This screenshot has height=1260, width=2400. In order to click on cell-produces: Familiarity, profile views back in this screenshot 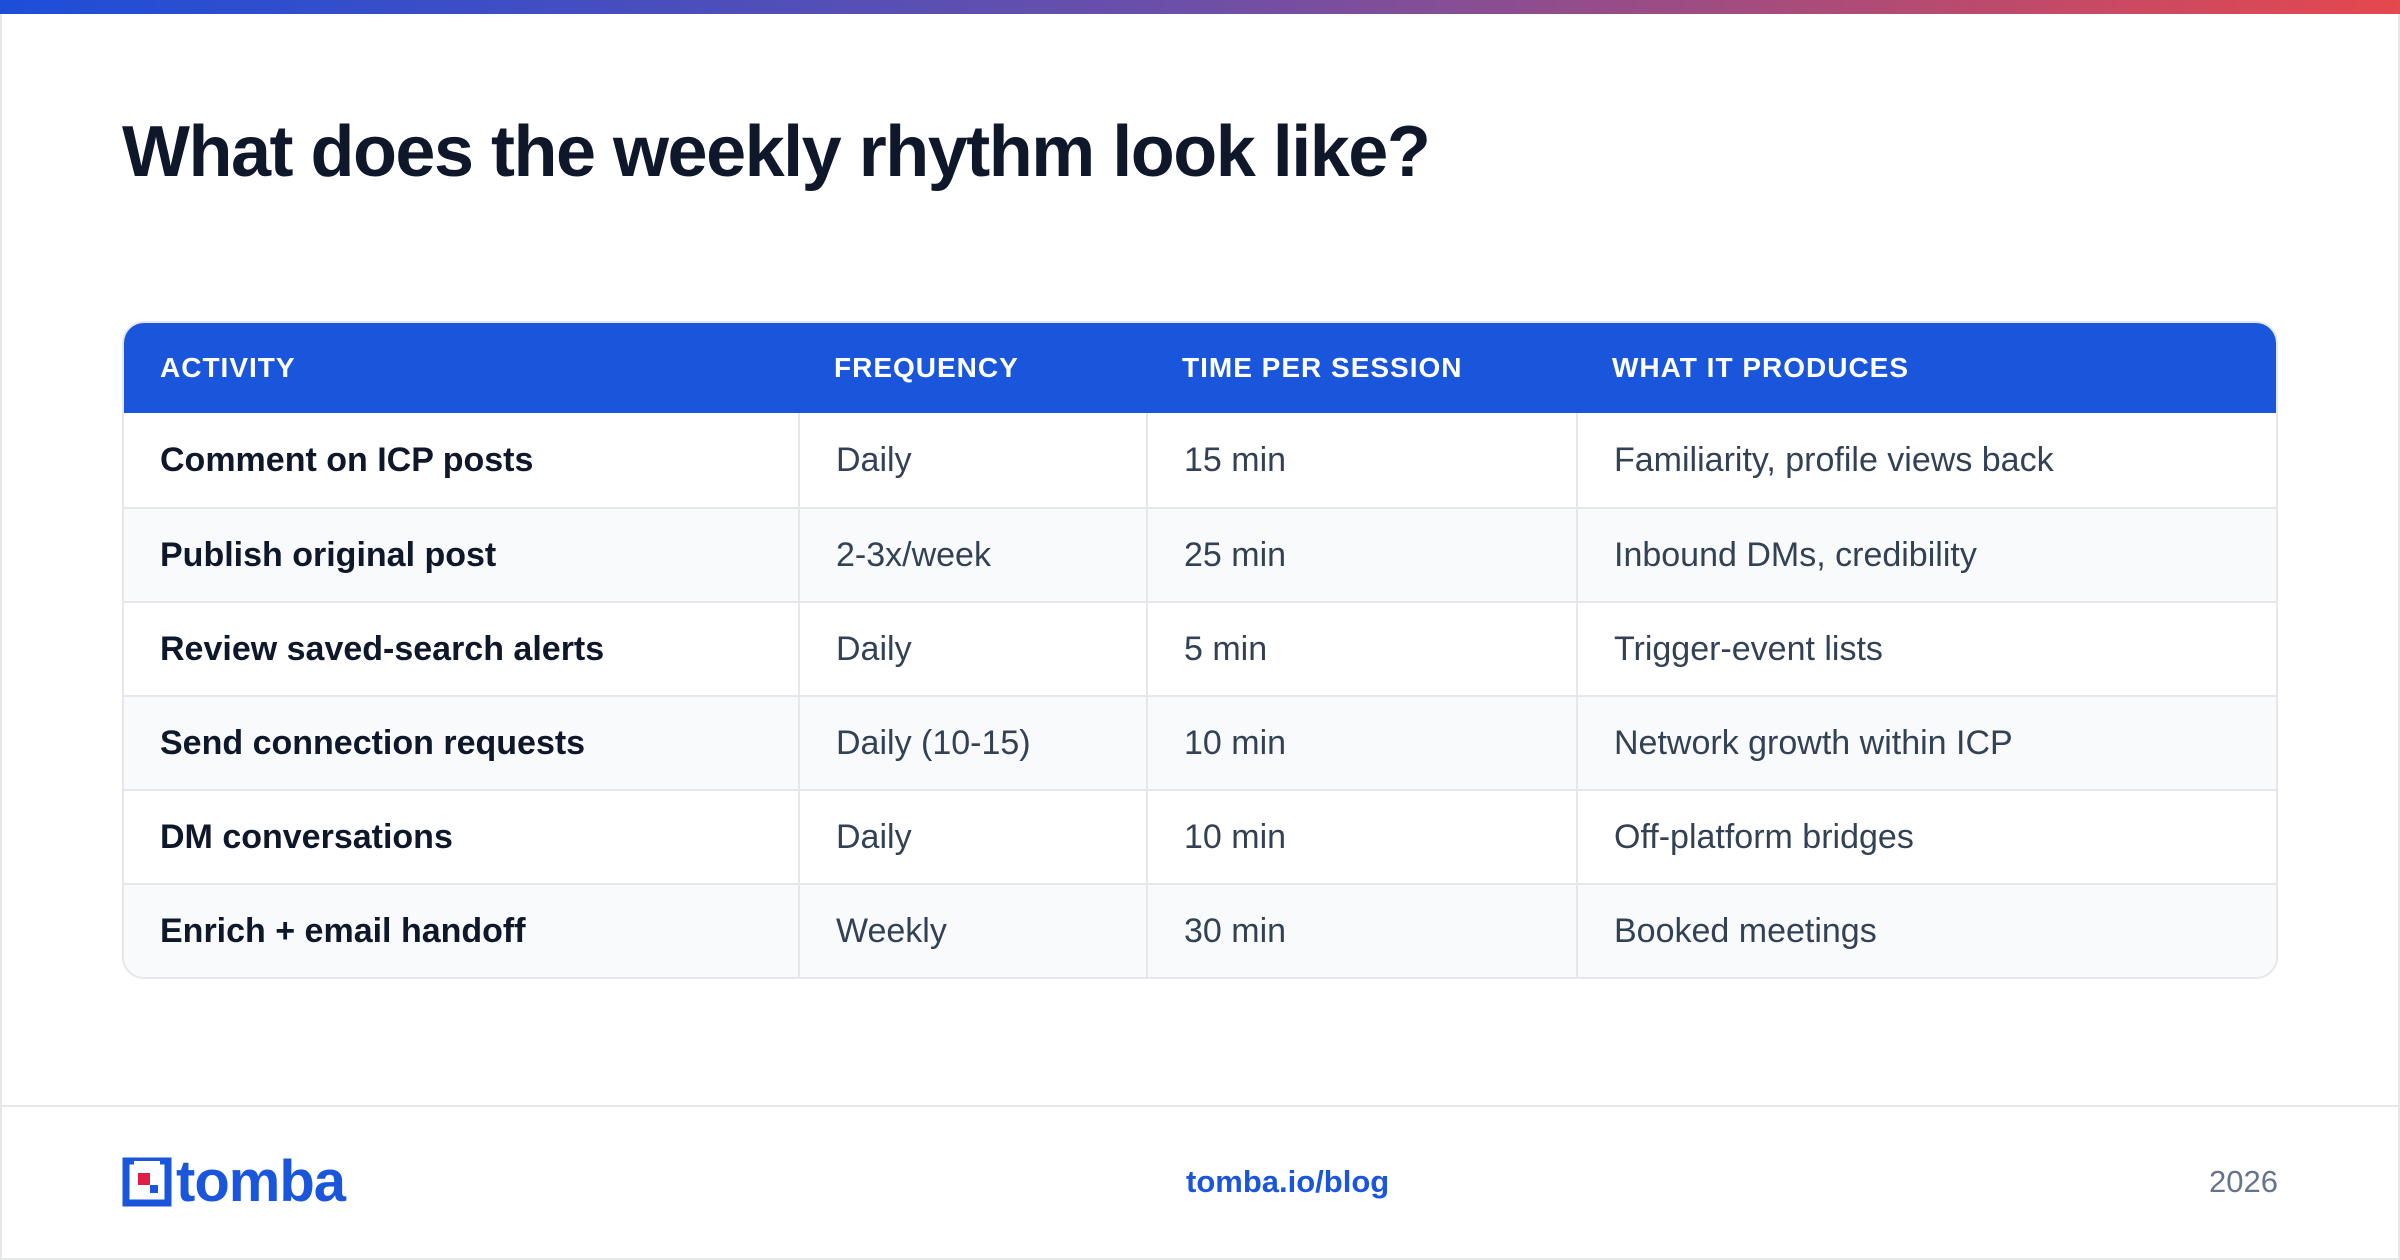, I will do `click(1926, 460)`.